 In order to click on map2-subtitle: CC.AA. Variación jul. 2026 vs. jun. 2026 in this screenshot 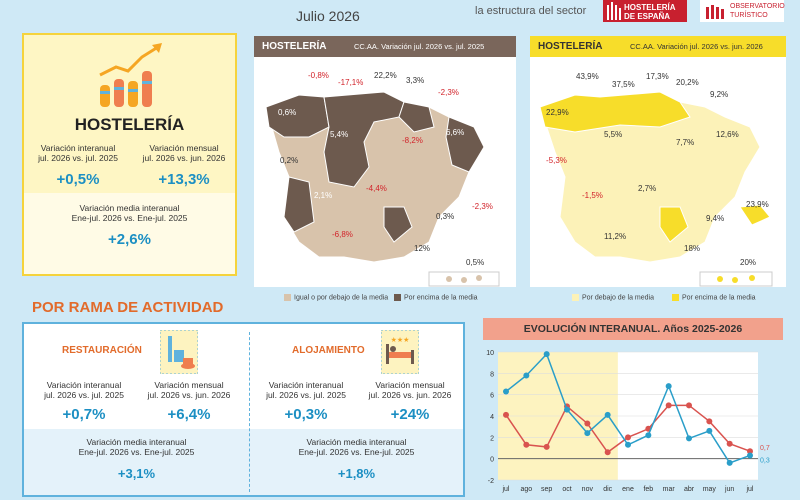, I will do `click(696, 46)`.